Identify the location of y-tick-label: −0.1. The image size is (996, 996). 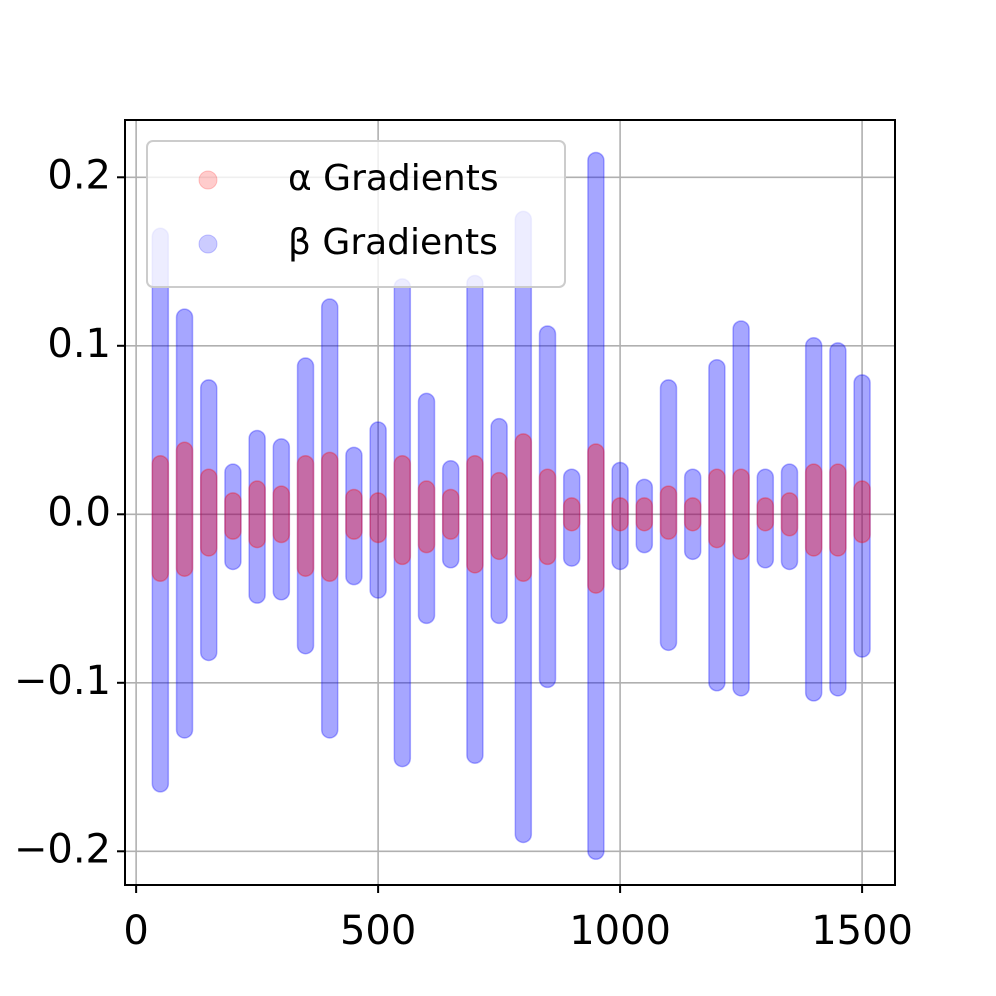
(62, 681).